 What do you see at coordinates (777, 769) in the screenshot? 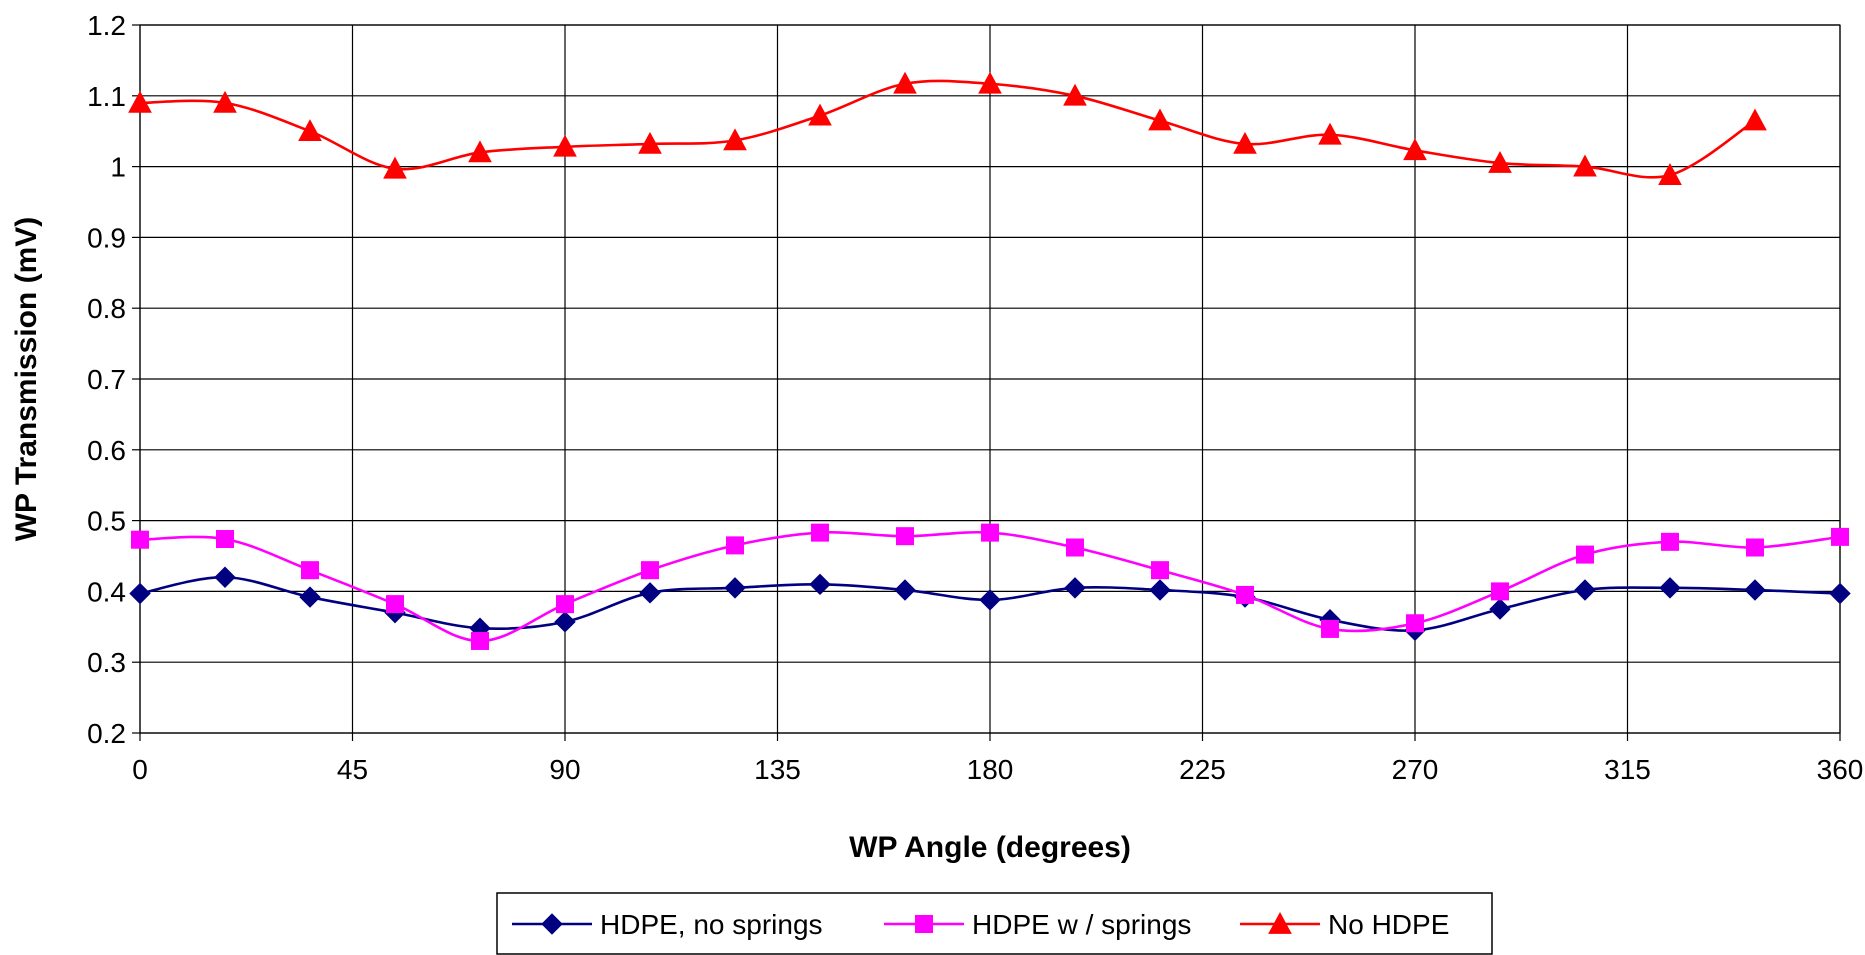
I see `x-tick-label: 135` at bounding box center [777, 769].